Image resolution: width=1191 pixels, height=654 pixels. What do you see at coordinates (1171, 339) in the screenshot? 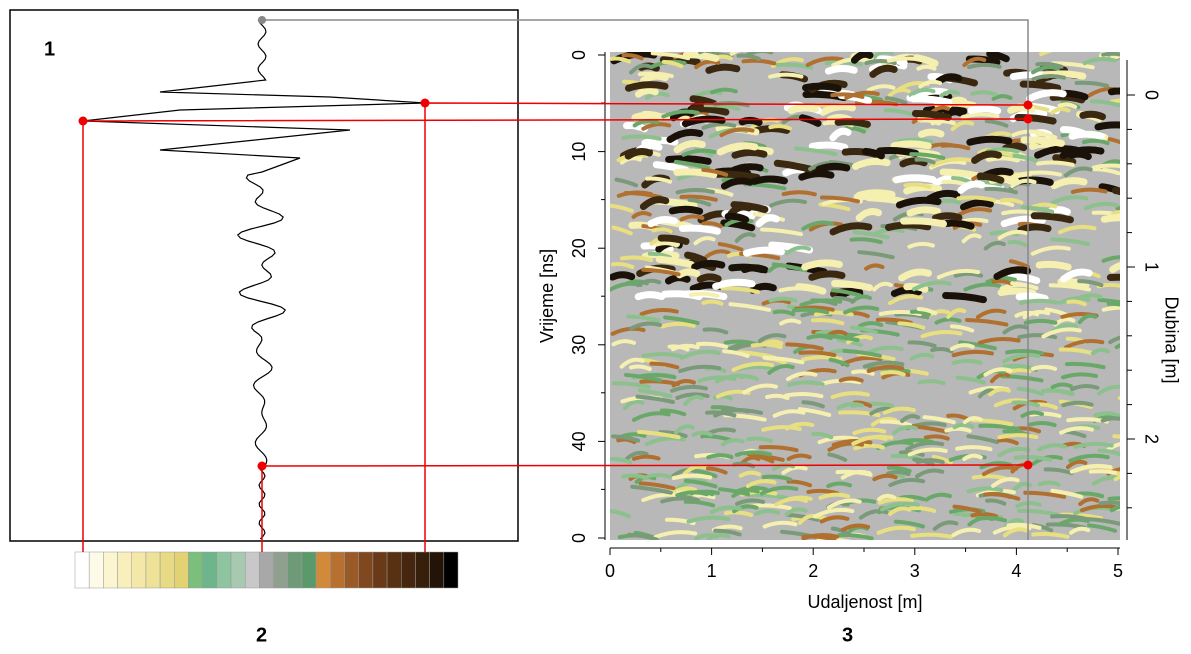
I see `depth-axis-label: Dubina [m]` at bounding box center [1171, 339].